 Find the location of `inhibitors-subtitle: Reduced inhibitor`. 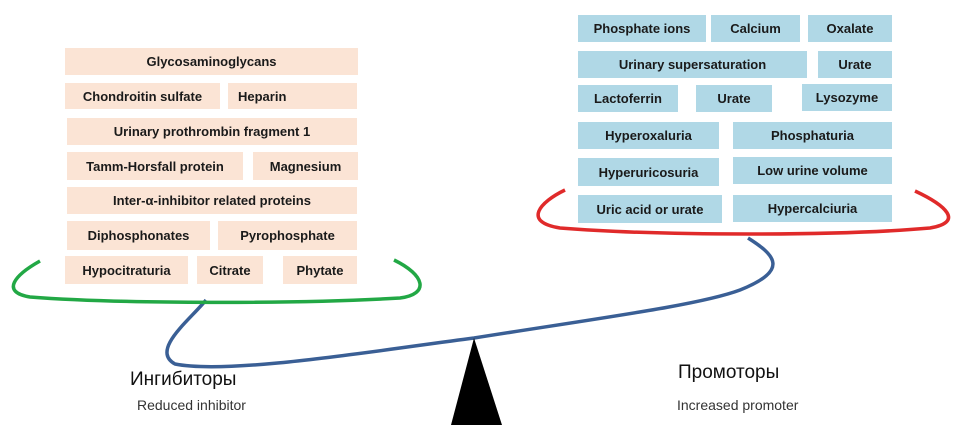

inhibitors-subtitle: Reduced inhibitor is located at coordinates (191, 405).